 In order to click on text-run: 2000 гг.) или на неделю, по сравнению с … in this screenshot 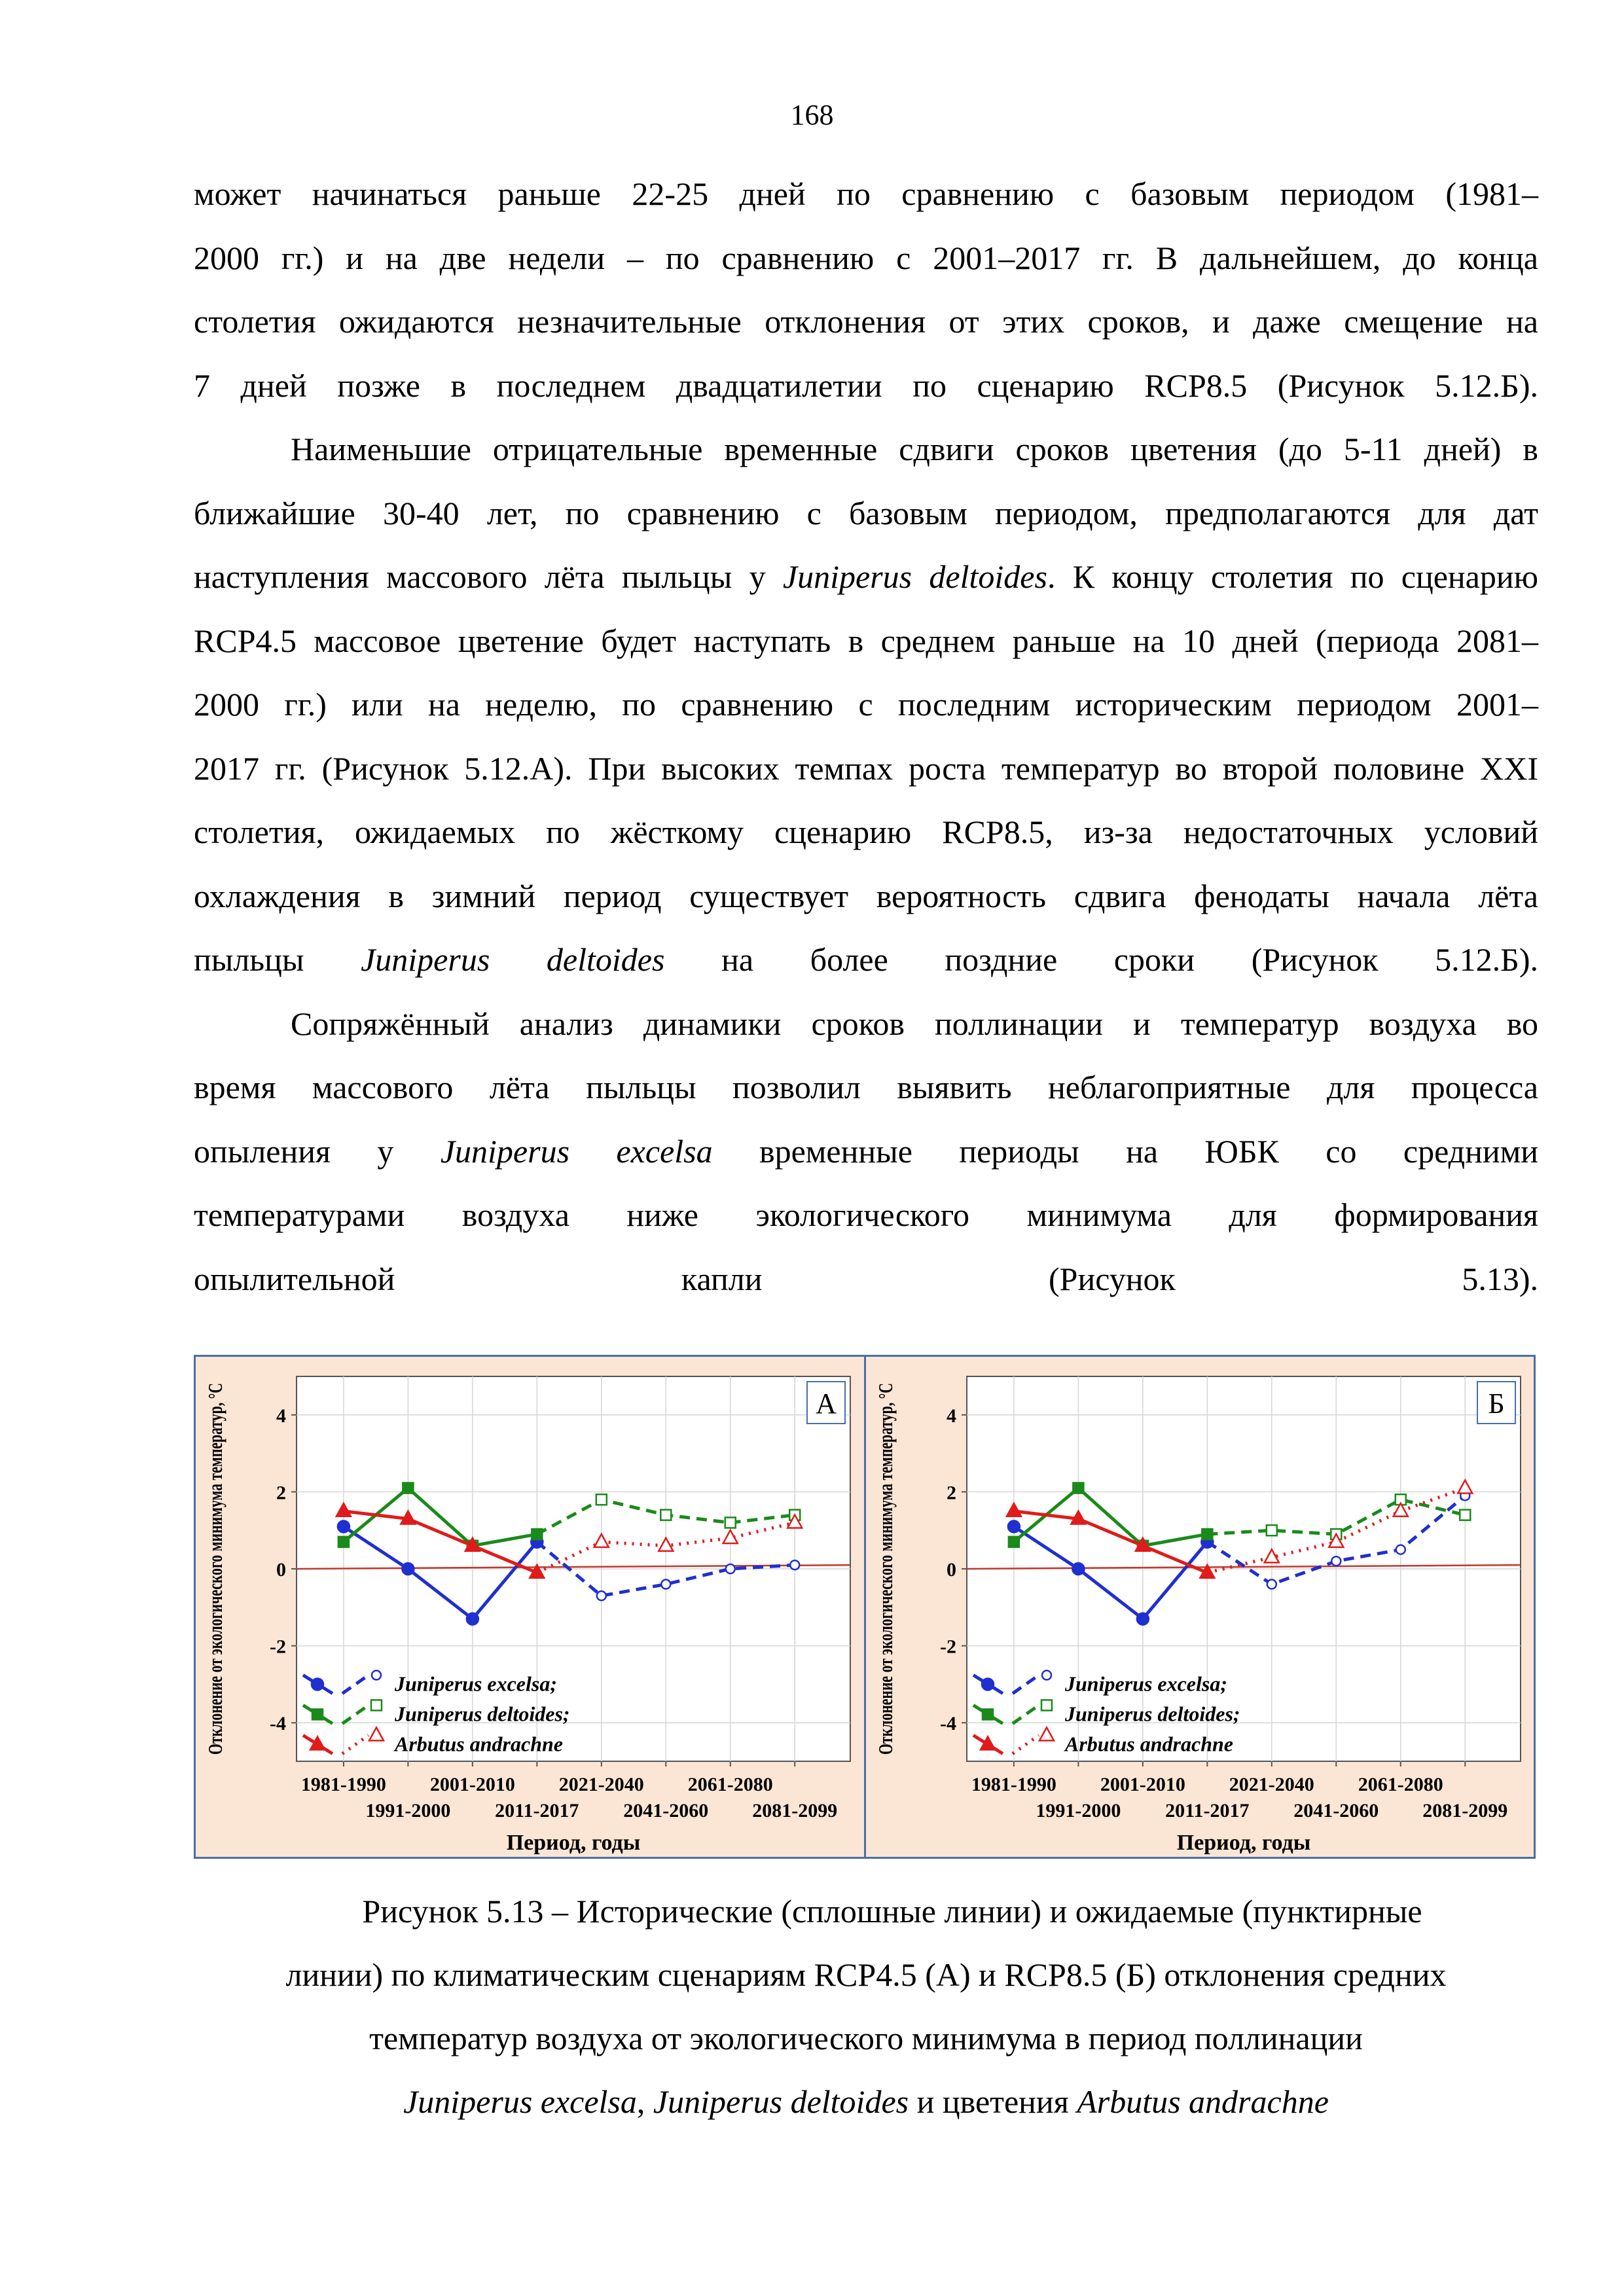, I will do `click(866, 704)`.